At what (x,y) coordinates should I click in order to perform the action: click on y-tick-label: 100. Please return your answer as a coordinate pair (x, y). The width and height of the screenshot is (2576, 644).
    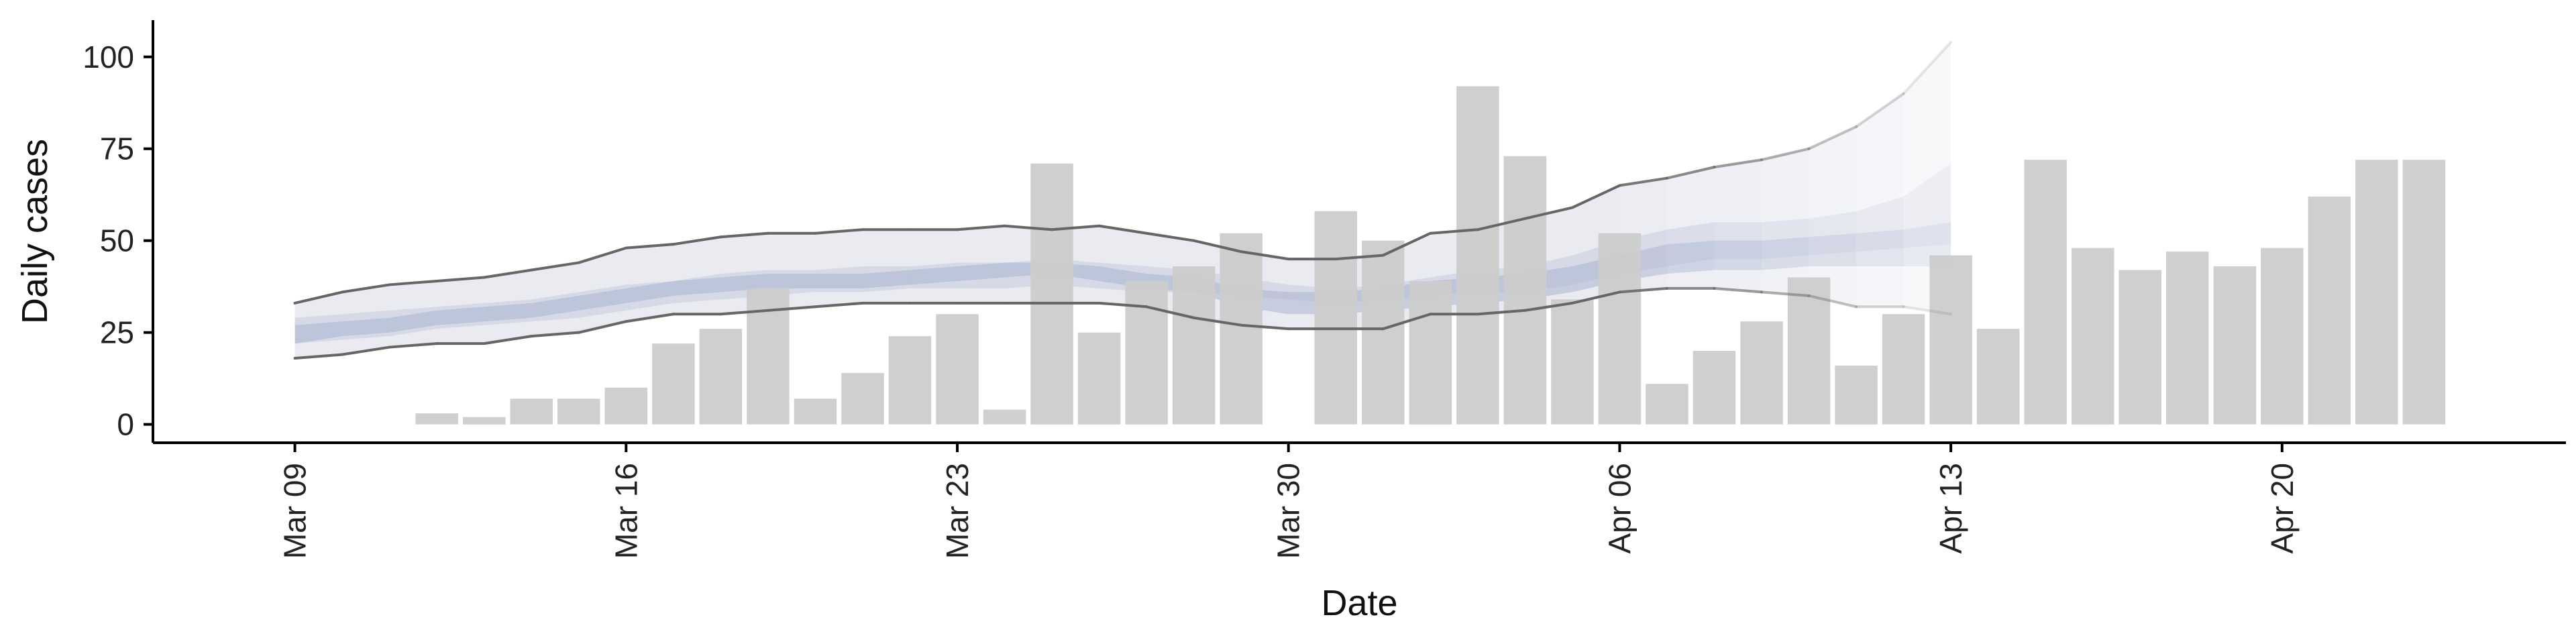
    Looking at the image, I should click on (108, 57).